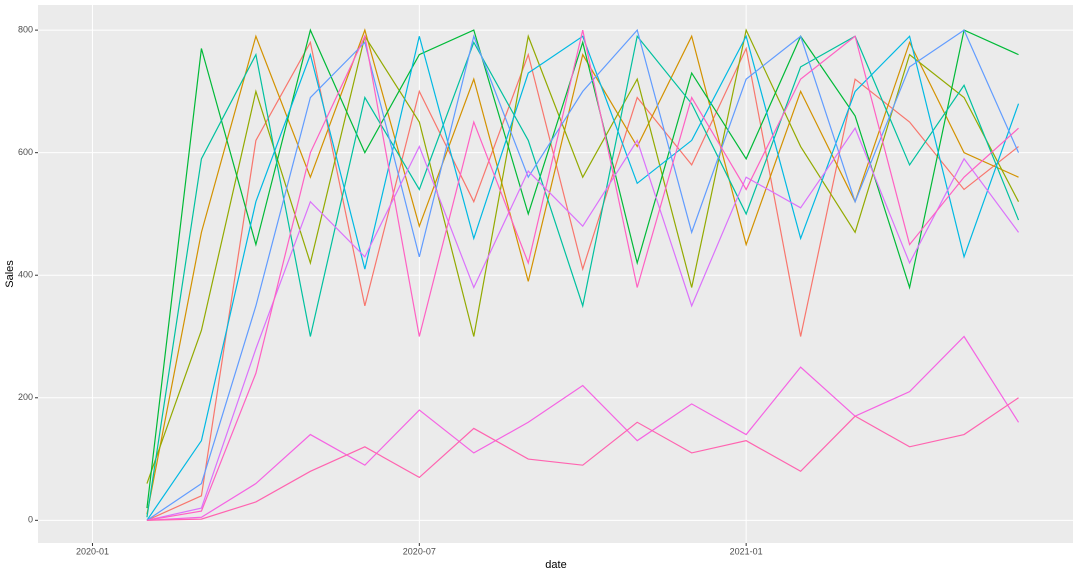 The width and height of the screenshot is (1080, 581). What do you see at coordinates (25, 275) in the screenshot?
I see `y-tick-label: 400` at bounding box center [25, 275].